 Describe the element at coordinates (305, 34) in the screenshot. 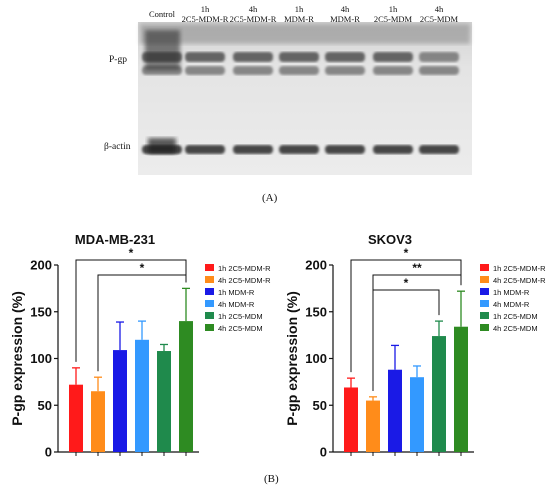

I see `blot-smear` at that location.